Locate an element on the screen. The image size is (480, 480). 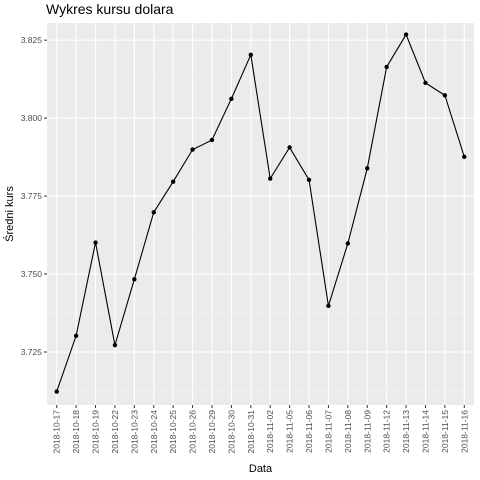
x-tick-label: 2018-10-19 is located at coordinates (96, 432).